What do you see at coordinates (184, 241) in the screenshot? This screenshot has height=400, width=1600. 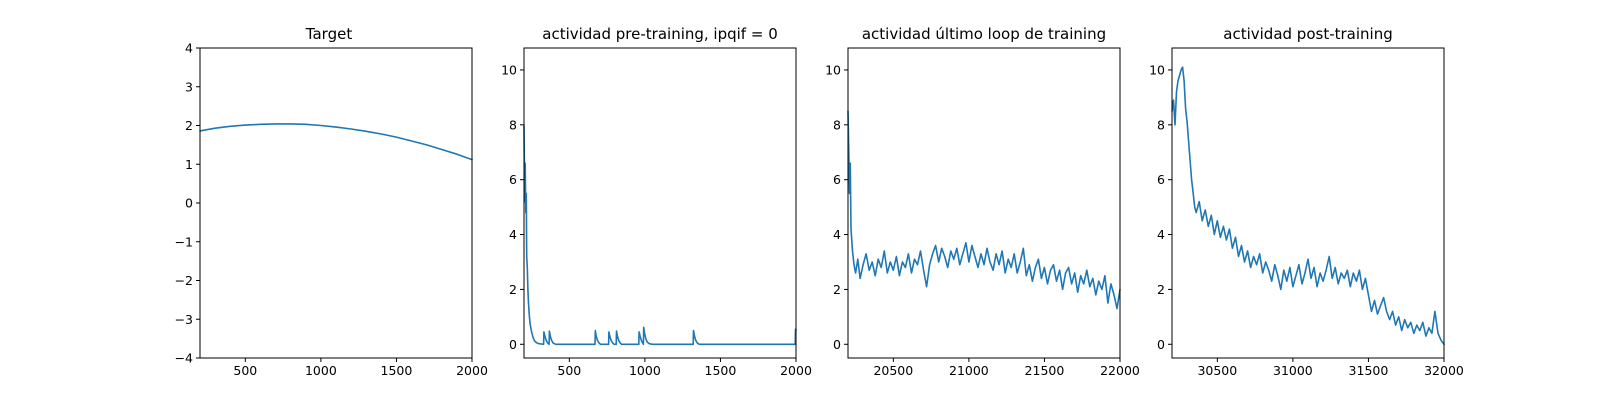 I see `y-tick-label: −1` at bounding box center [184, 241].